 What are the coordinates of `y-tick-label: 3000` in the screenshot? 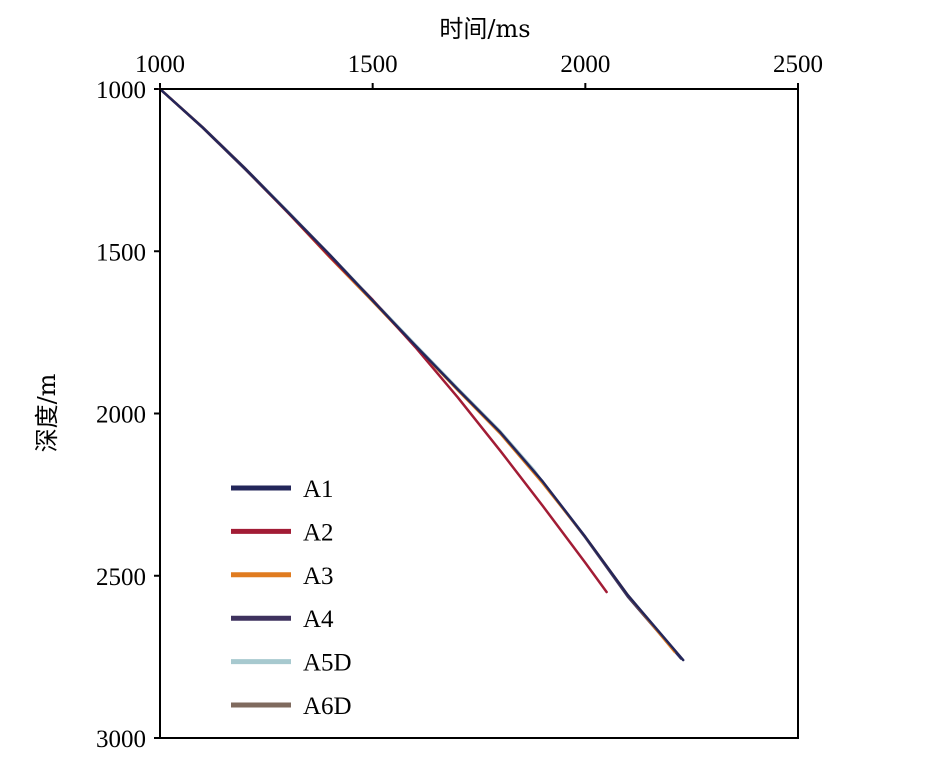 It's located at (121, 739).